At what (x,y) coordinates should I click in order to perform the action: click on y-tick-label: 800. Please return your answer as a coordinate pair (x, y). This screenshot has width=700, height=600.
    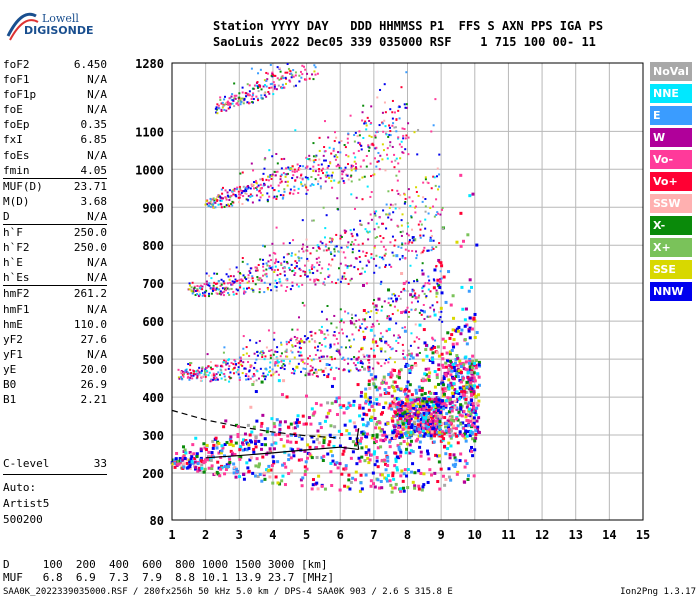
    Looking at the image, I should click on (153, 246).